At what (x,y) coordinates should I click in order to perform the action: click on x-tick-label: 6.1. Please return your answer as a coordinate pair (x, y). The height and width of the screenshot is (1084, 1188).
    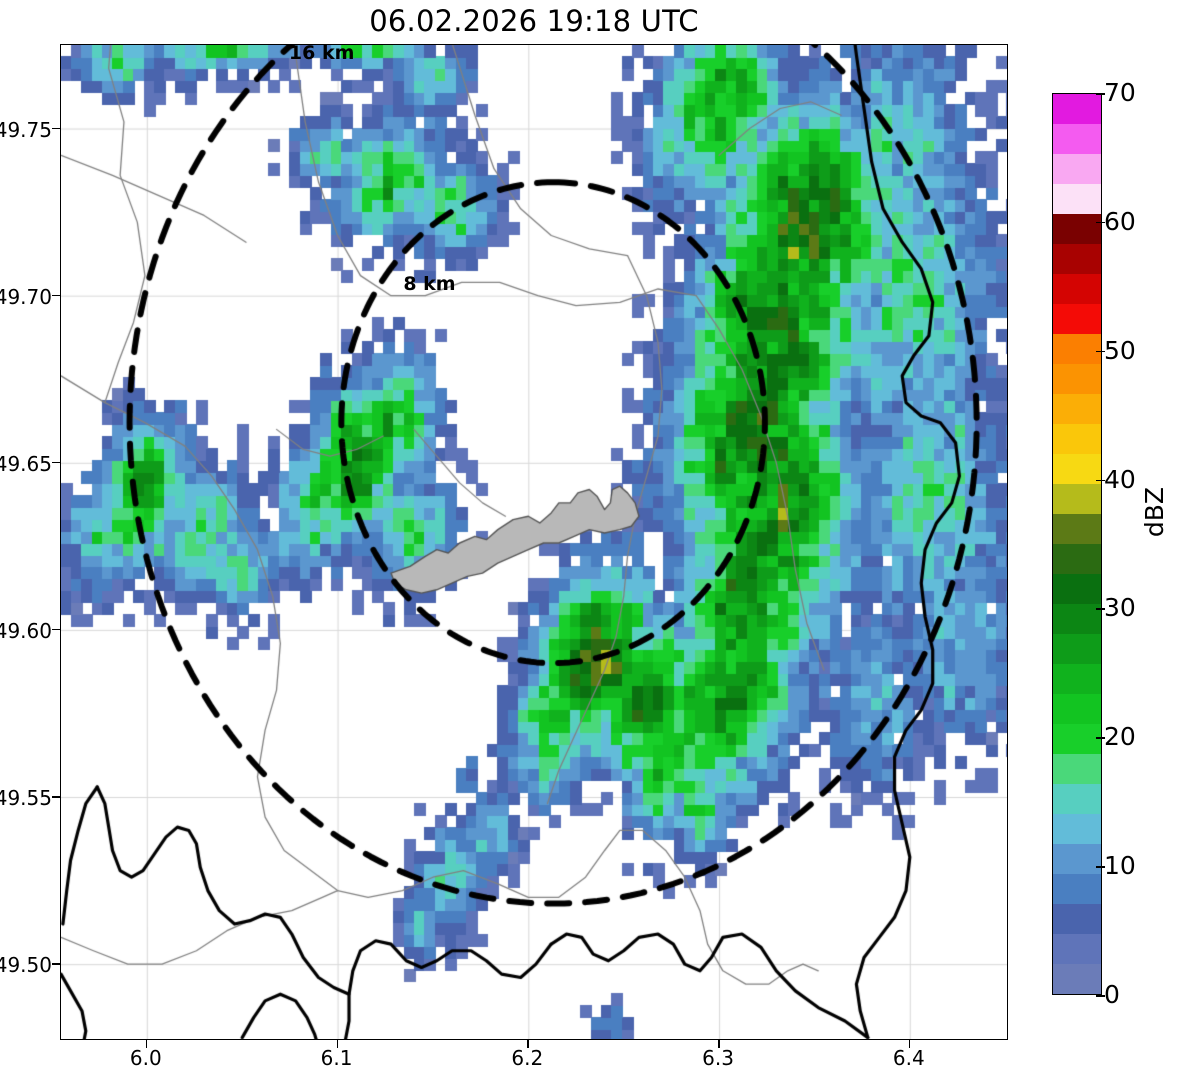
    Looking at the image, I should click on (336, 1058).